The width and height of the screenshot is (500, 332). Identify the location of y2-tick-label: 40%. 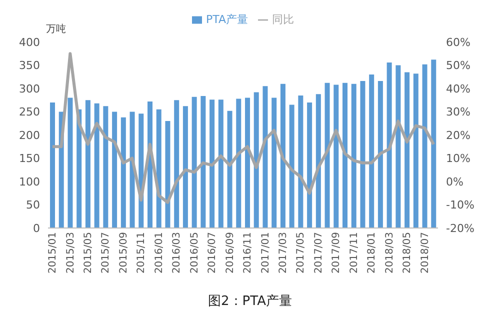
(458, 89).